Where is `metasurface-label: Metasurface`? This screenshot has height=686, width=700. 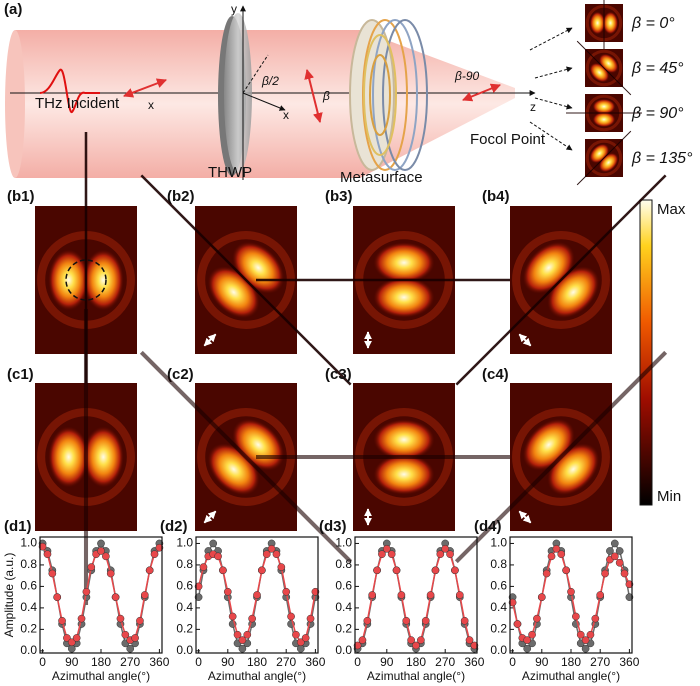 metasurface-label: Metasurface is located at coordinates (381, 177).